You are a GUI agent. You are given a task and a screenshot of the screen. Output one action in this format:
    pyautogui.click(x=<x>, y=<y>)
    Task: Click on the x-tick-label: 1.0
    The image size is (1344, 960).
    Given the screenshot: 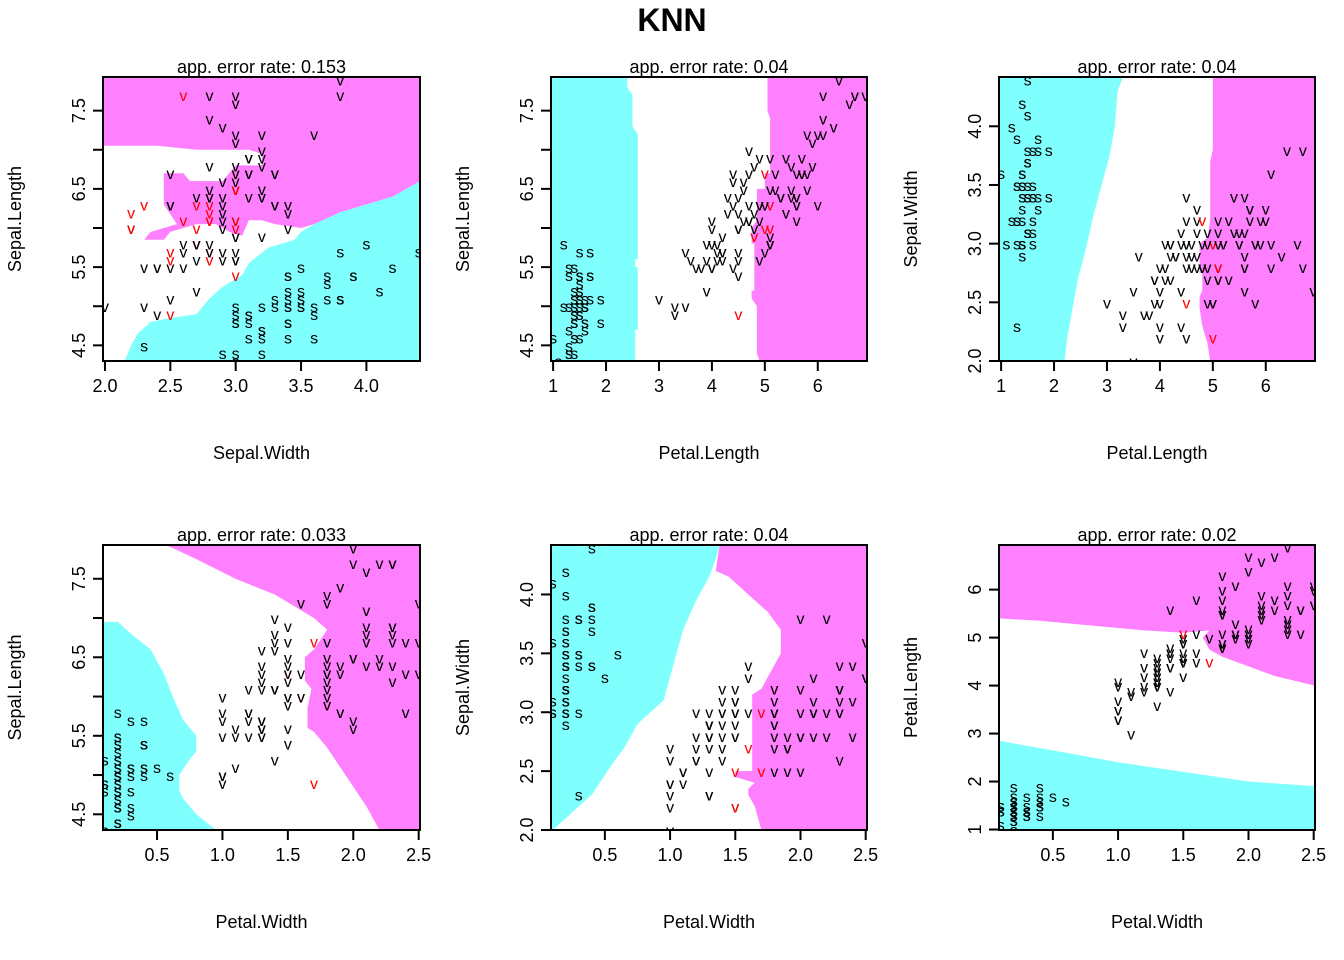 What is the action you would take?
    pyautogui.click(x=222, y=855)
    